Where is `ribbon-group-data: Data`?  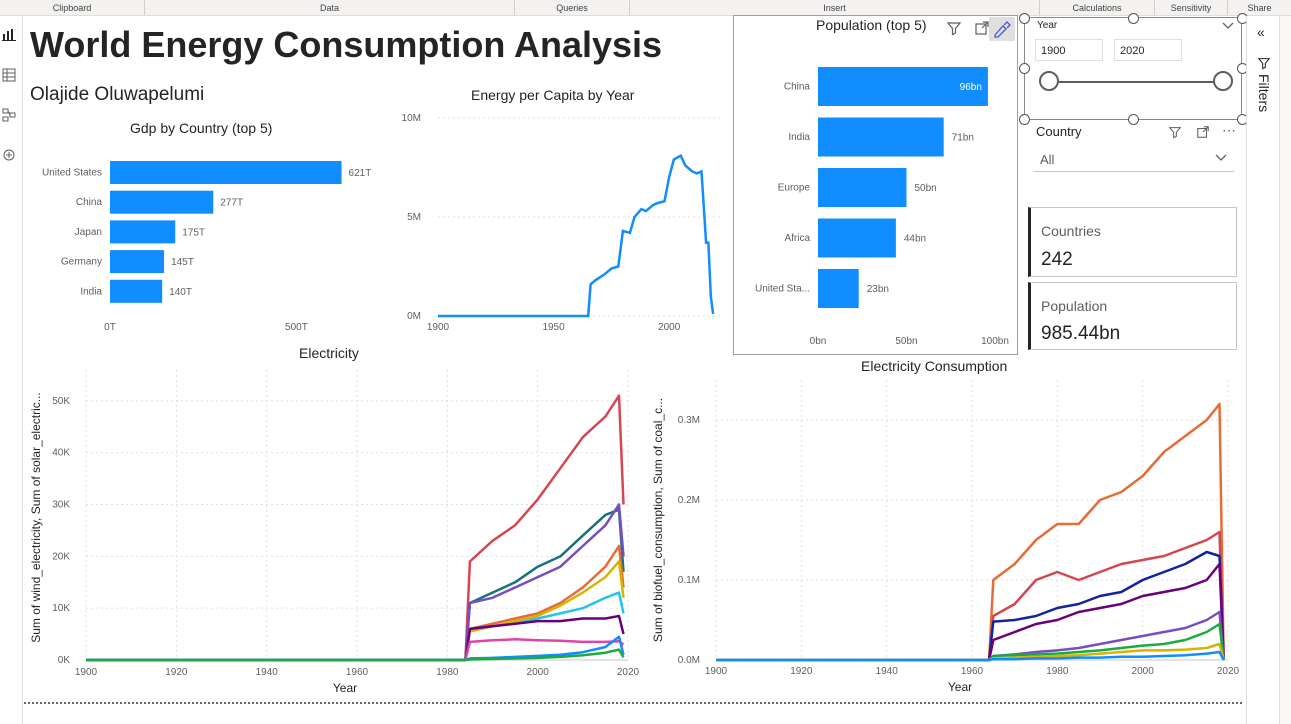 ribbon-group-data: Data is located at coordinates (330, 7).